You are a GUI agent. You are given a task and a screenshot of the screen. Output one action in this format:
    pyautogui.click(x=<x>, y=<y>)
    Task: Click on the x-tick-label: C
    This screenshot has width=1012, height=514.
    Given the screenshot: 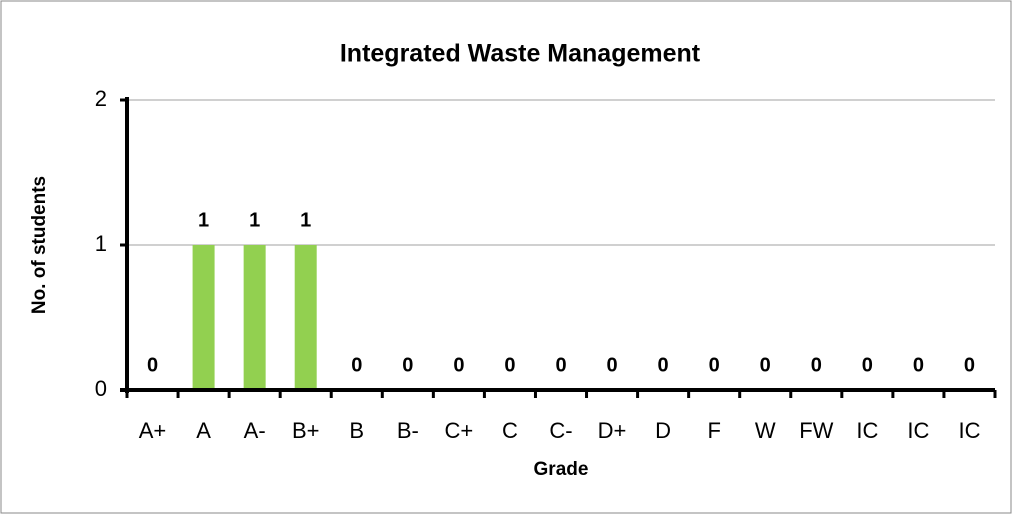 What is the action you would take?
    pyautogui.click(x=510, y=430)
    